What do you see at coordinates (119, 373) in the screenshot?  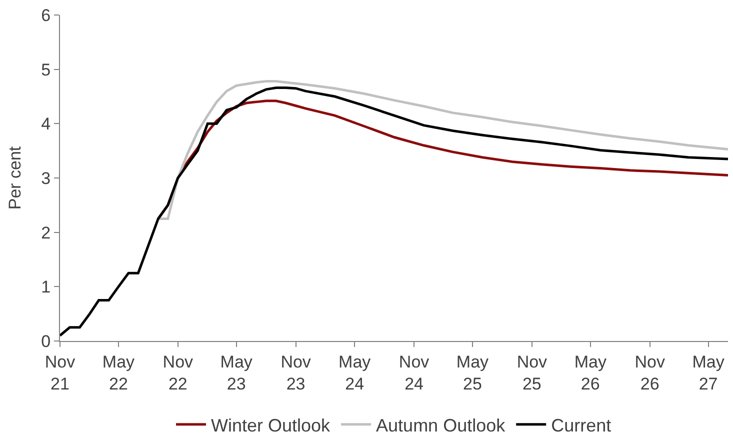 I see `x-tick-label: May 22` at bounding box center [119, 373].